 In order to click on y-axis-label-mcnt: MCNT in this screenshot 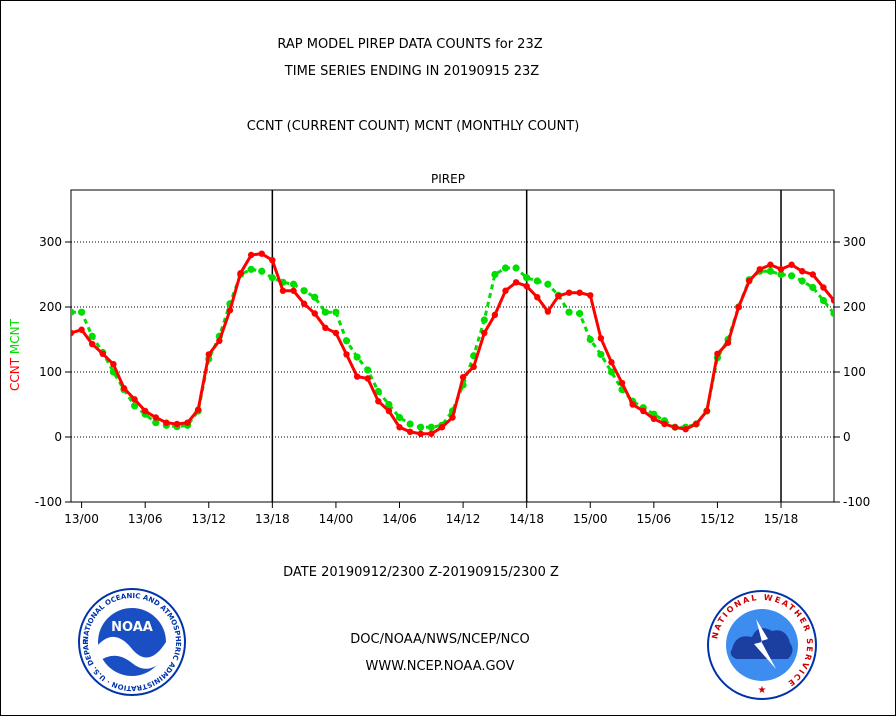, I will do `click(15, 336)`.